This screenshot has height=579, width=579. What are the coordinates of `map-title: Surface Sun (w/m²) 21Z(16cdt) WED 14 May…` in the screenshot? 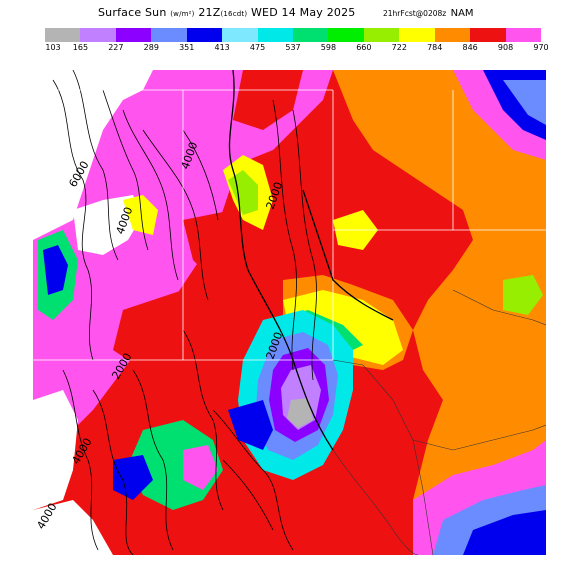 It's located at (227, 12).